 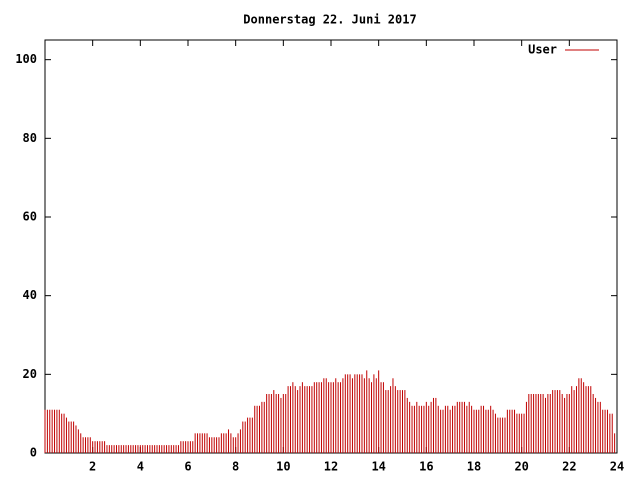 What do you see at coordinates (331, 467) in the screenshot?
I see `x-tick-label: 12` at bounding box center [331, 467].